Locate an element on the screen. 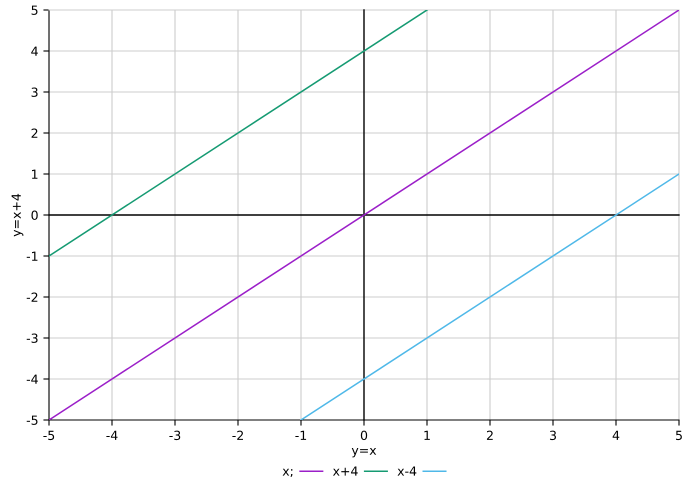 This screenshot has height=500, width=700. legend-label: x; is located at coordinates (287, 473).